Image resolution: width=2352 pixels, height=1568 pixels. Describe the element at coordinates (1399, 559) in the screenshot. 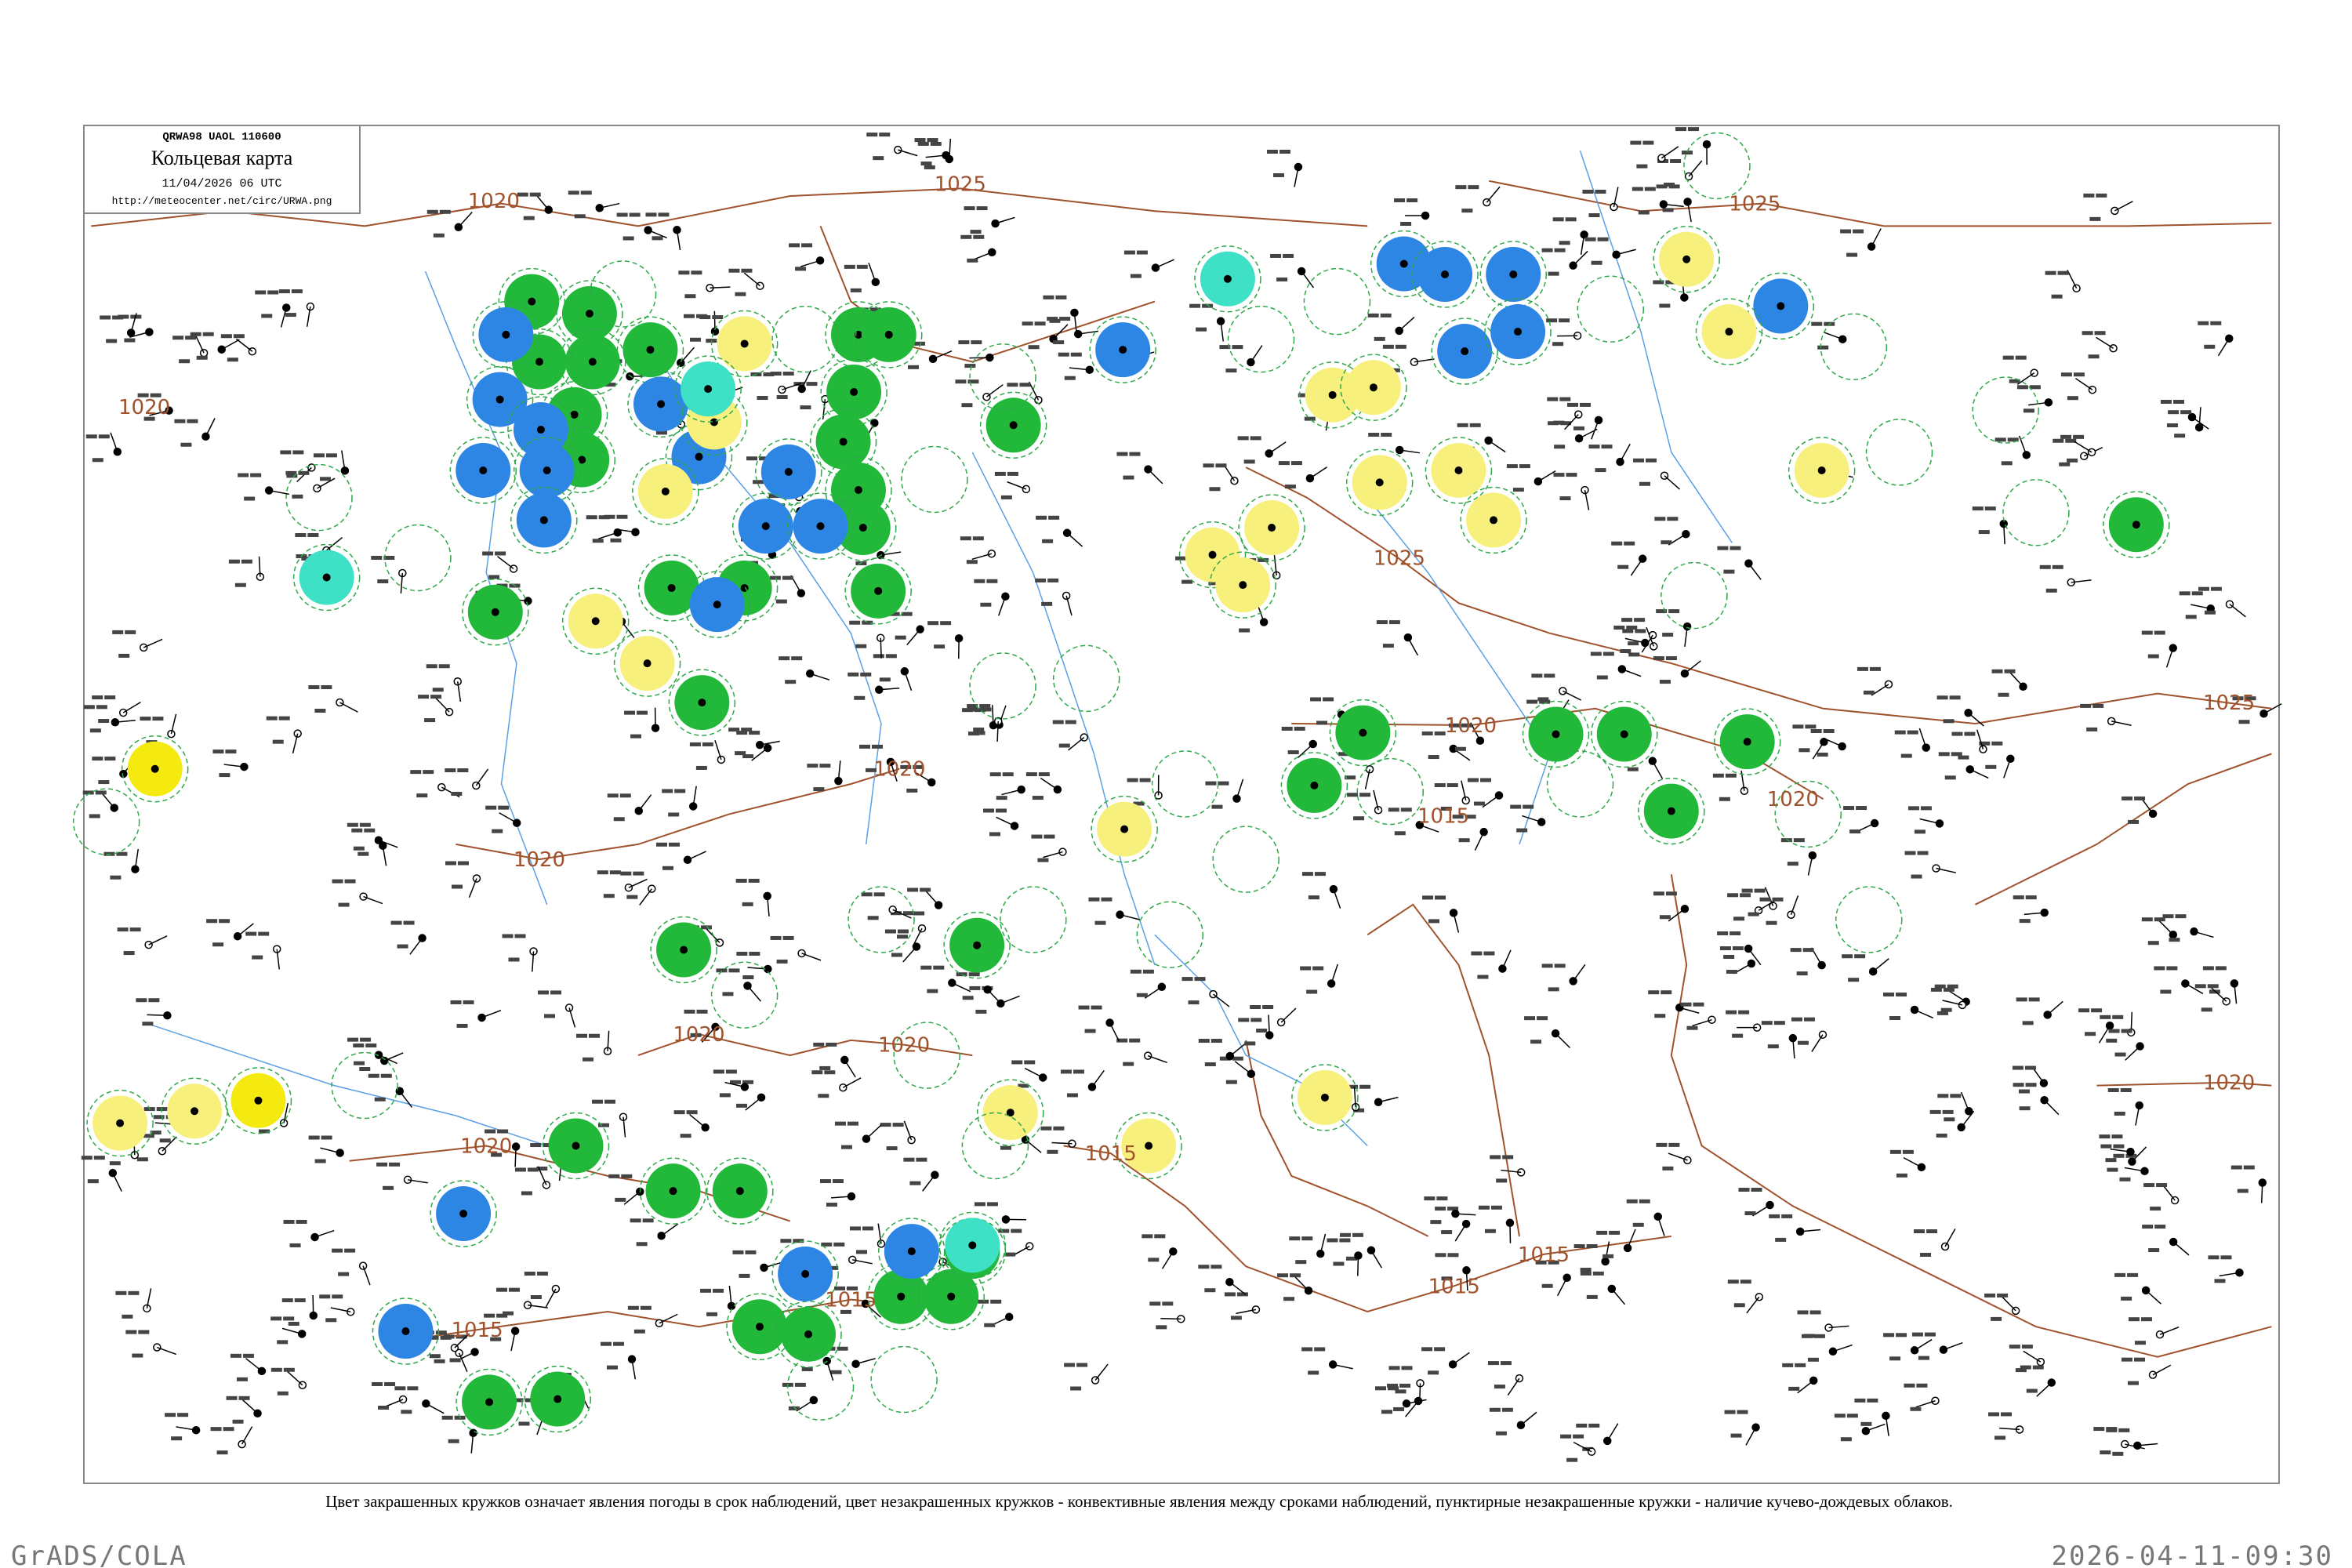

I see `isobar-label: 1025` at that location.